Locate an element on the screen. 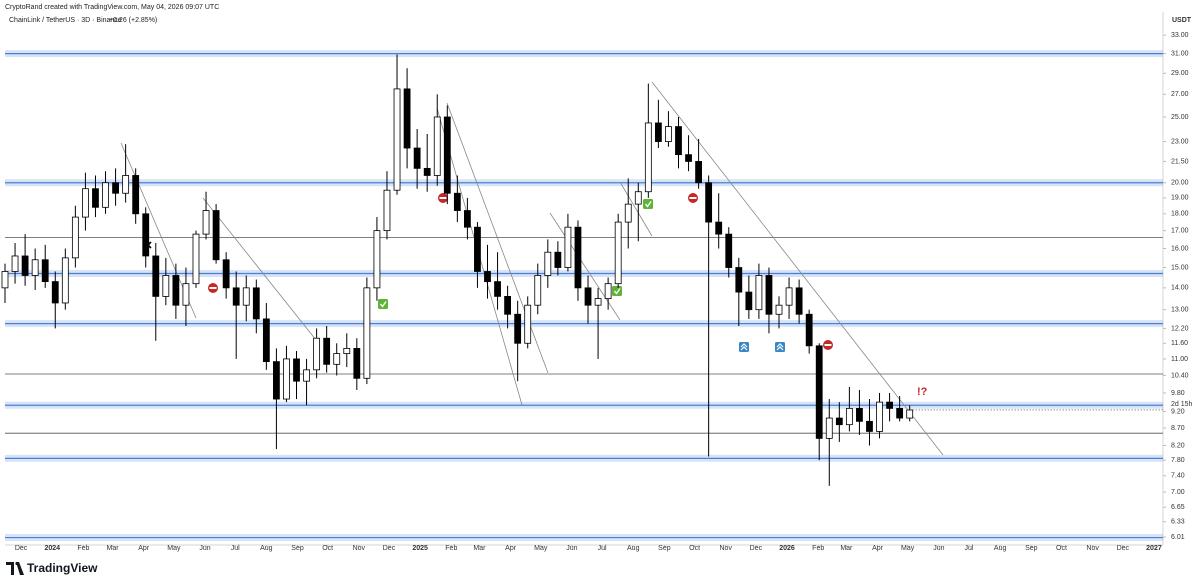 This screenshot has height=583, width=1199. y-tick-label: 21.50 is located at coordinates (1180, 161).